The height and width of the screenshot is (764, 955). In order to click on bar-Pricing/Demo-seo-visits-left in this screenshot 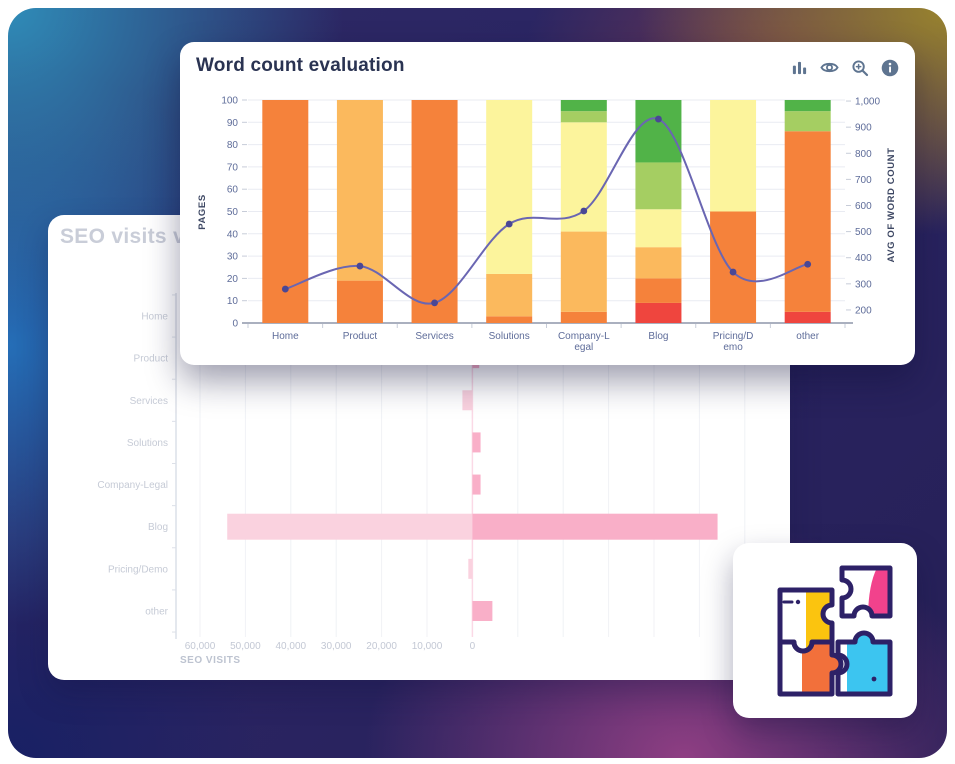, I will do `click(470, 568)`.